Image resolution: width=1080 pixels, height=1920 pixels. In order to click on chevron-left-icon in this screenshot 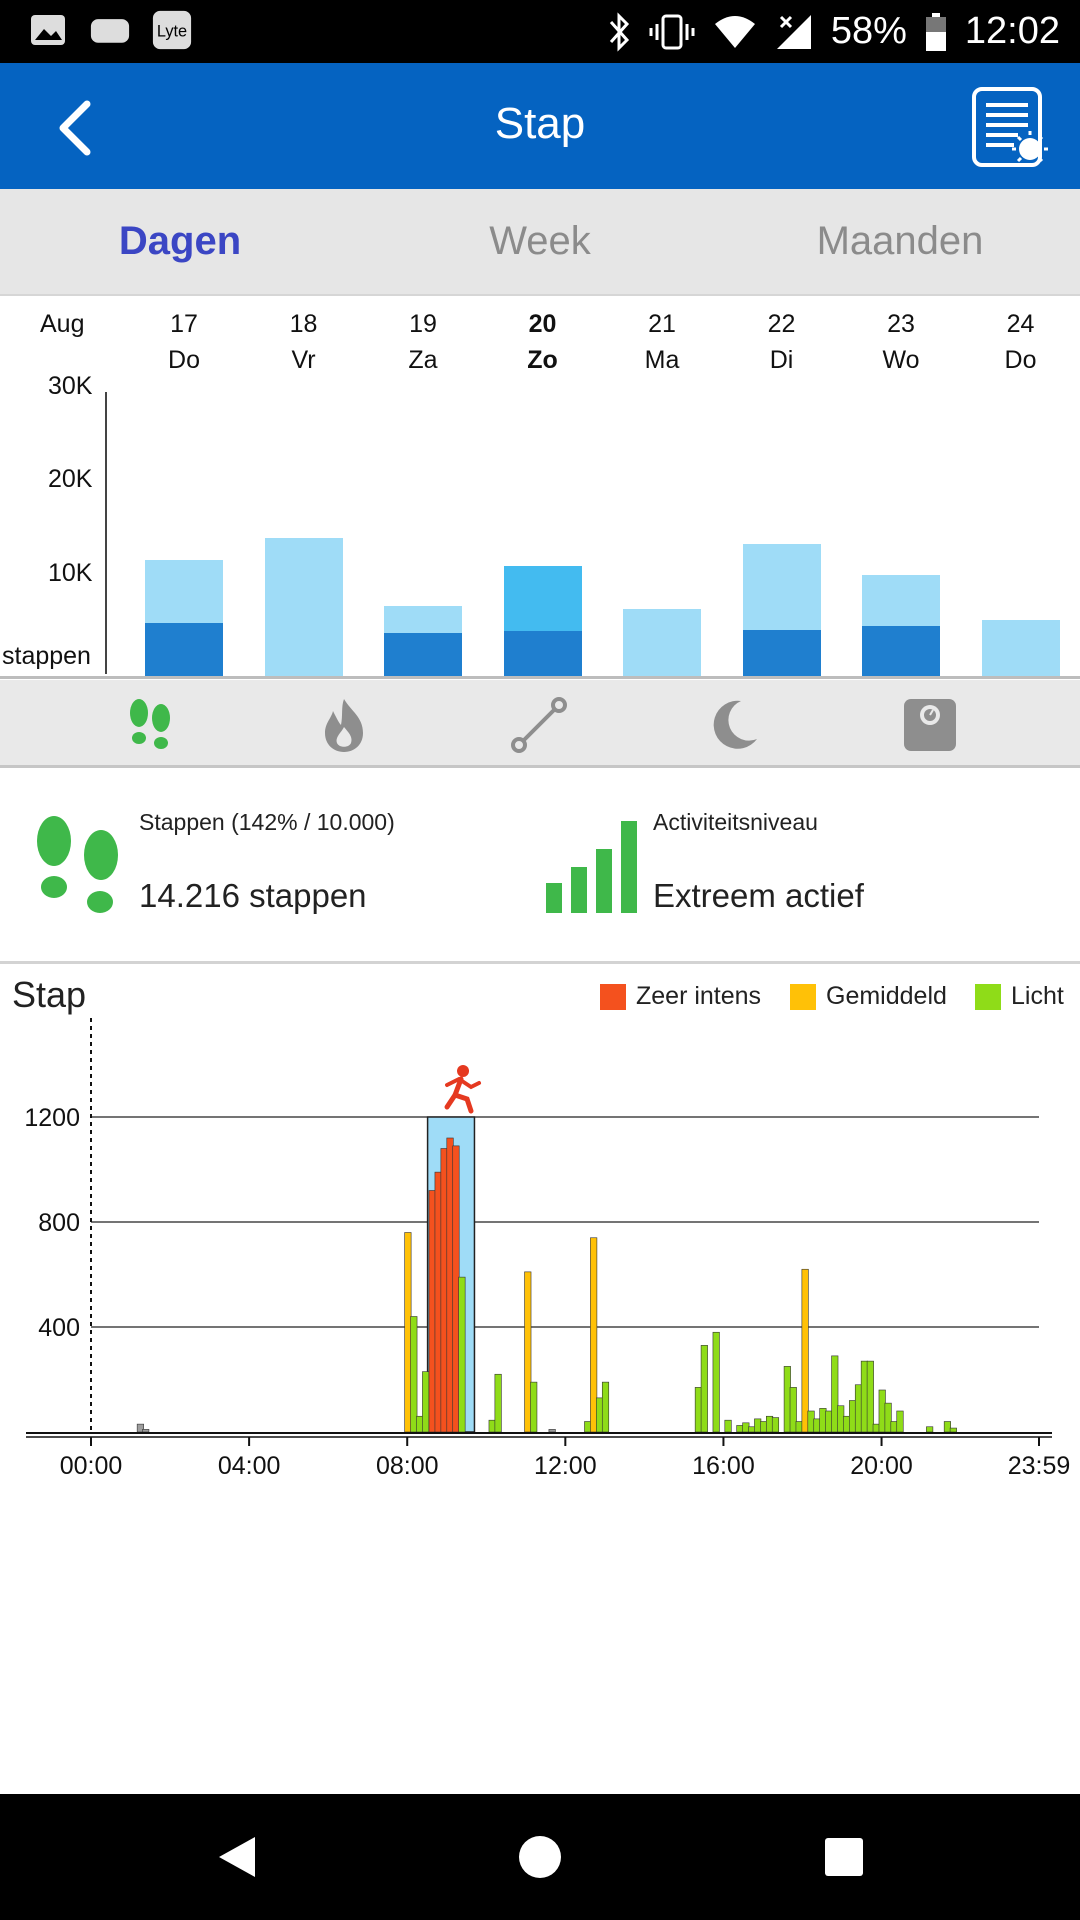, I will do `click(75, 128)`.